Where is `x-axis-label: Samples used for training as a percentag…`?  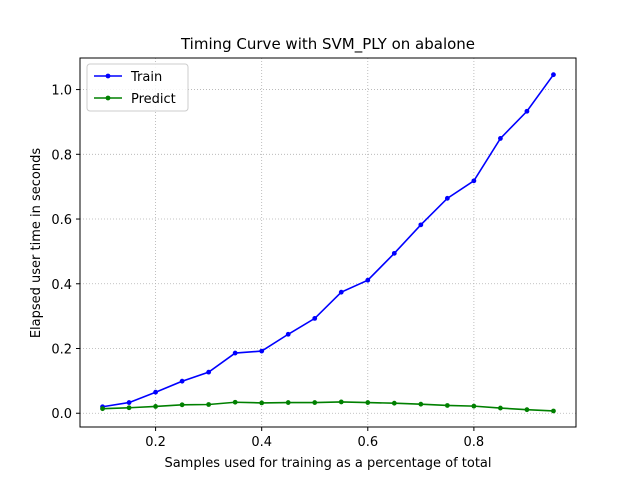 x-axis-label: Samples used for training as a percentag… is located at coordinates (327, 463).